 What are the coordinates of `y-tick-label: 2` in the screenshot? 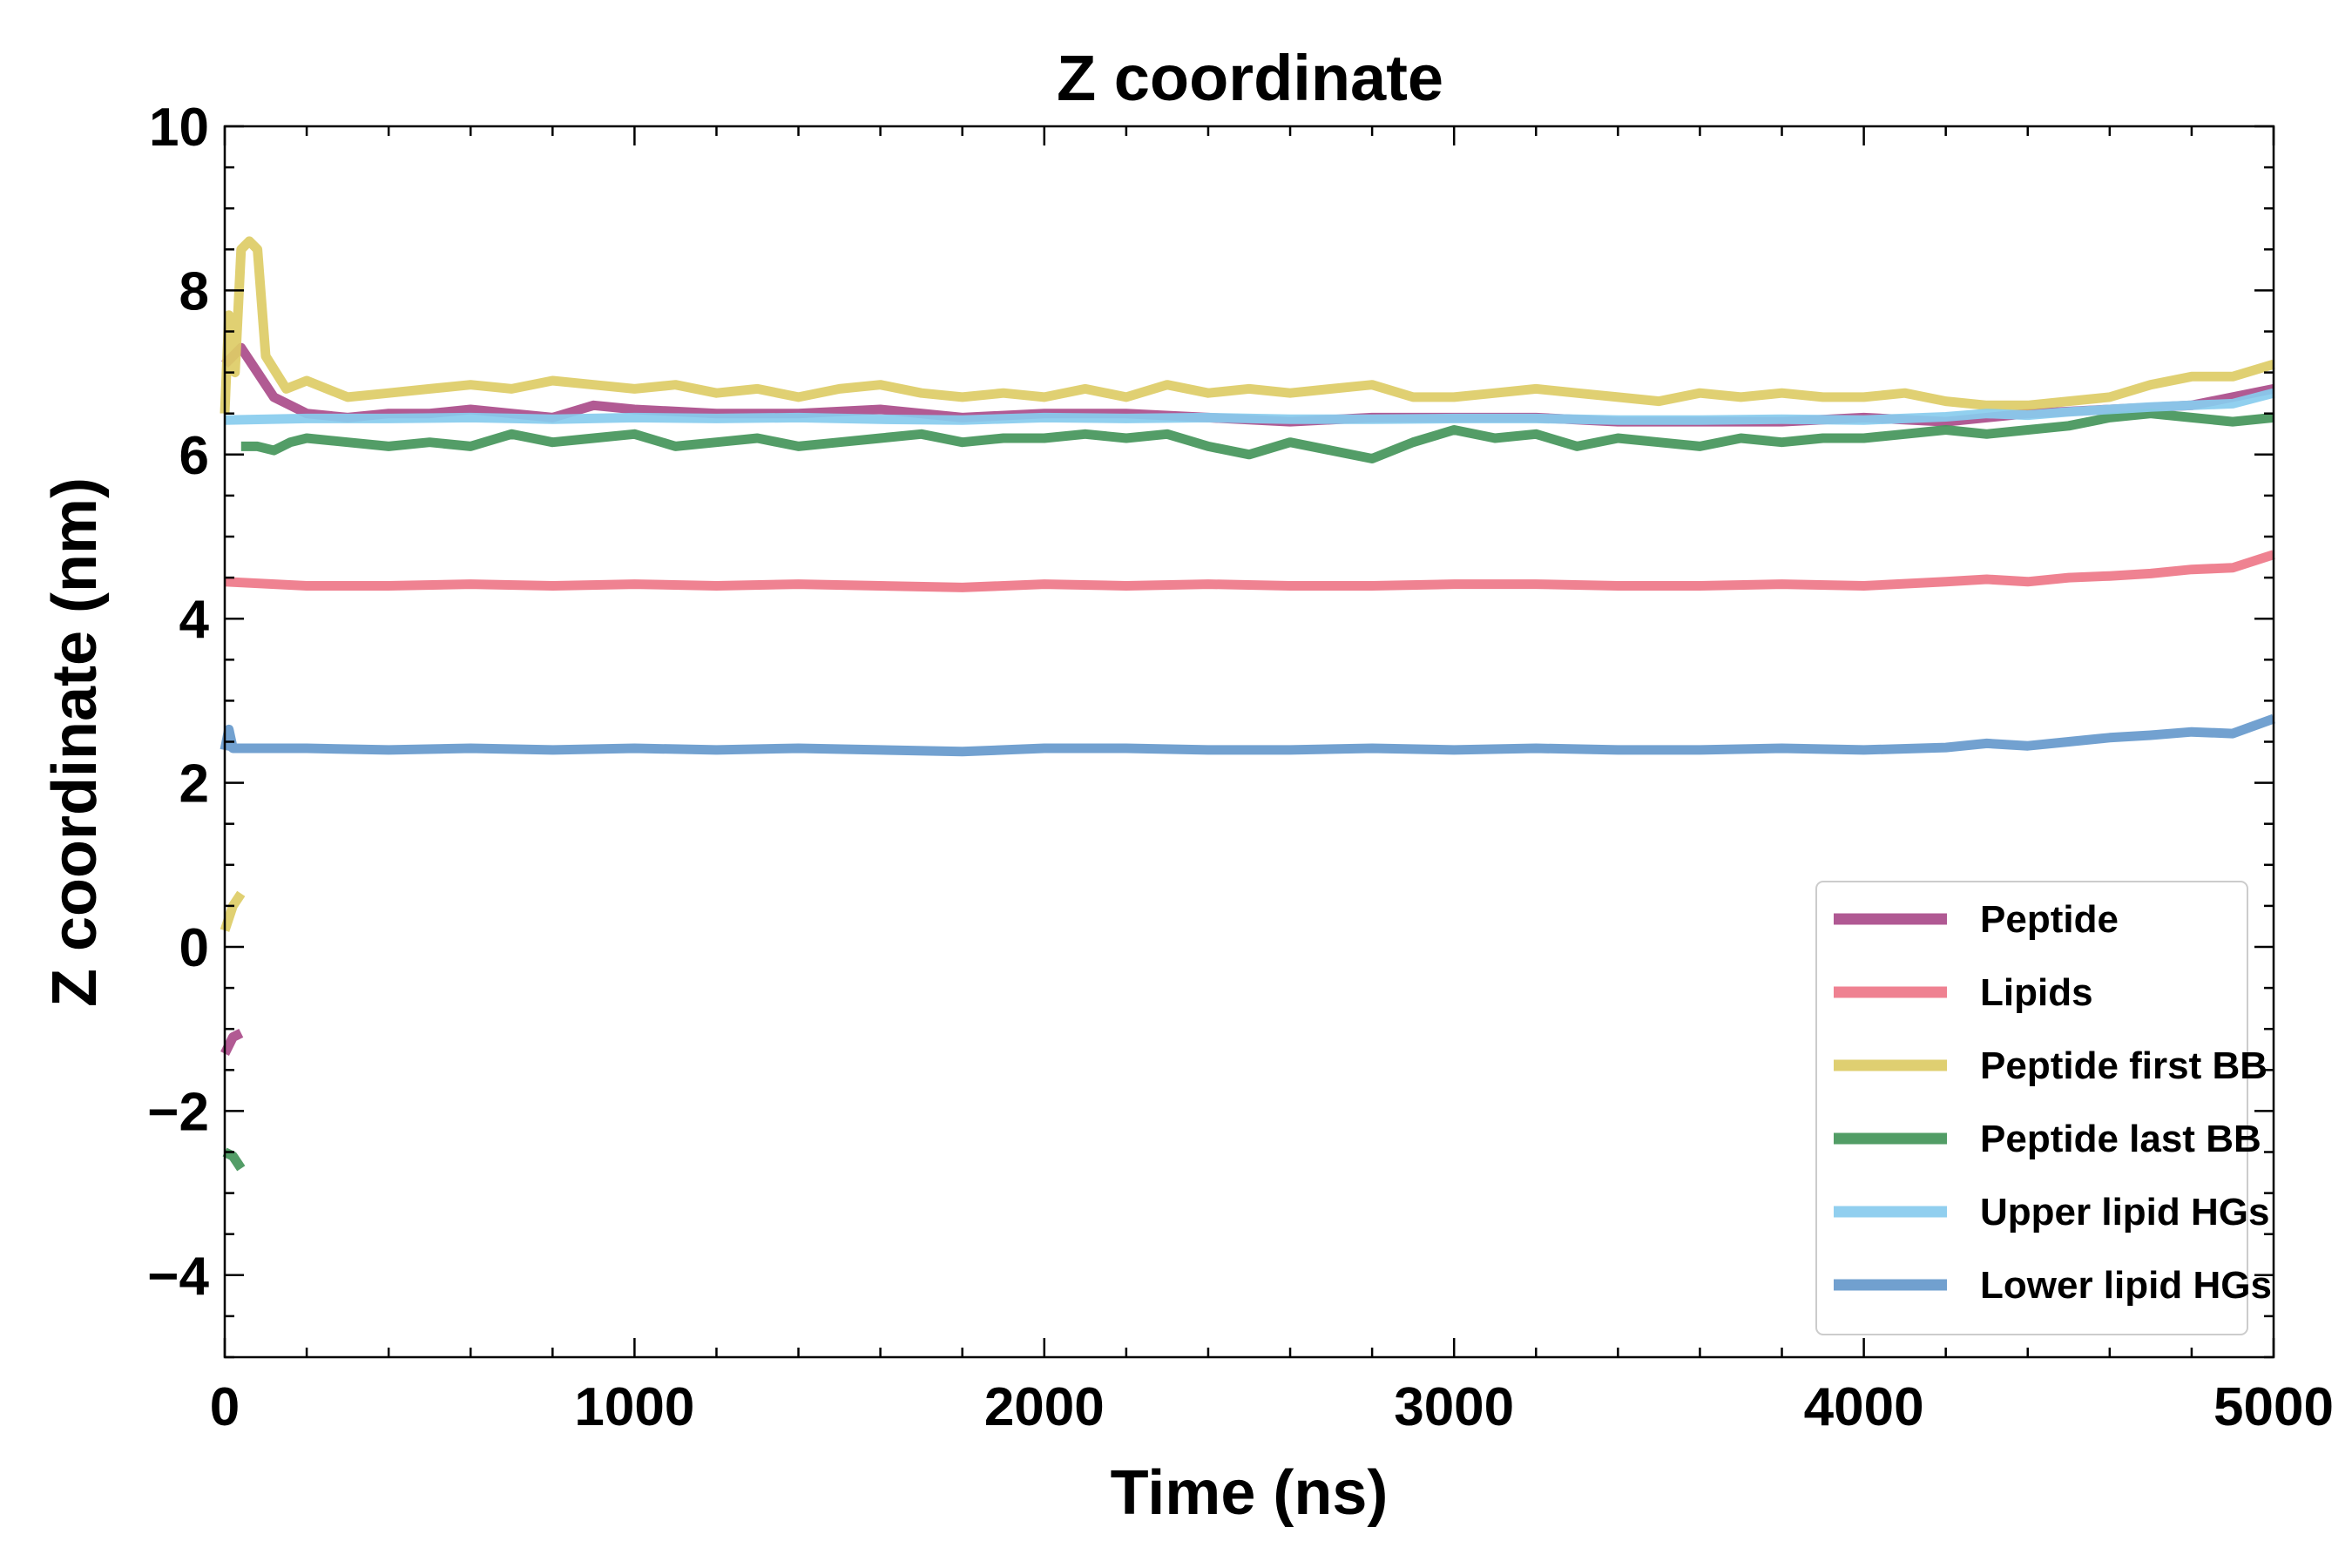 It's located at (194, 784).